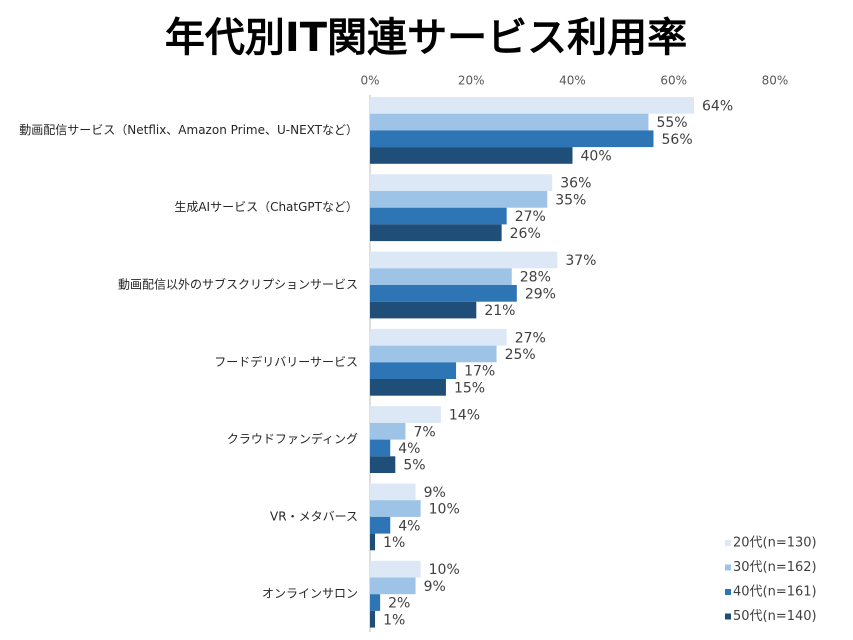 The width and height of the screenshot is (853, 640). Describe the element at coordinates (314, 516) in the screenshot. I see `category-label: VR・メタバース` at that location.